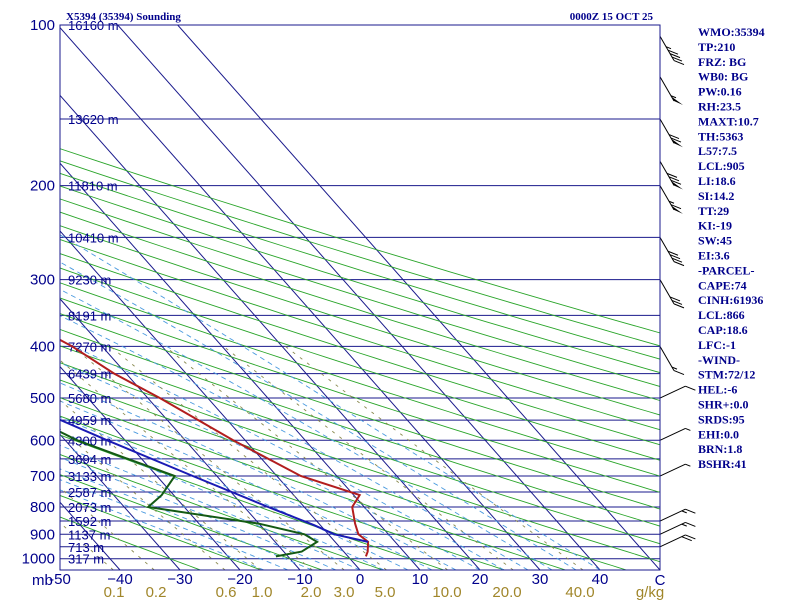 Image resolution: width=800 pixels, height=600 pixels. What do you see at coordinates (42, 25) in the screenshot?
I see `pressure-tick-label: 100` at bounding box center [42, 25].